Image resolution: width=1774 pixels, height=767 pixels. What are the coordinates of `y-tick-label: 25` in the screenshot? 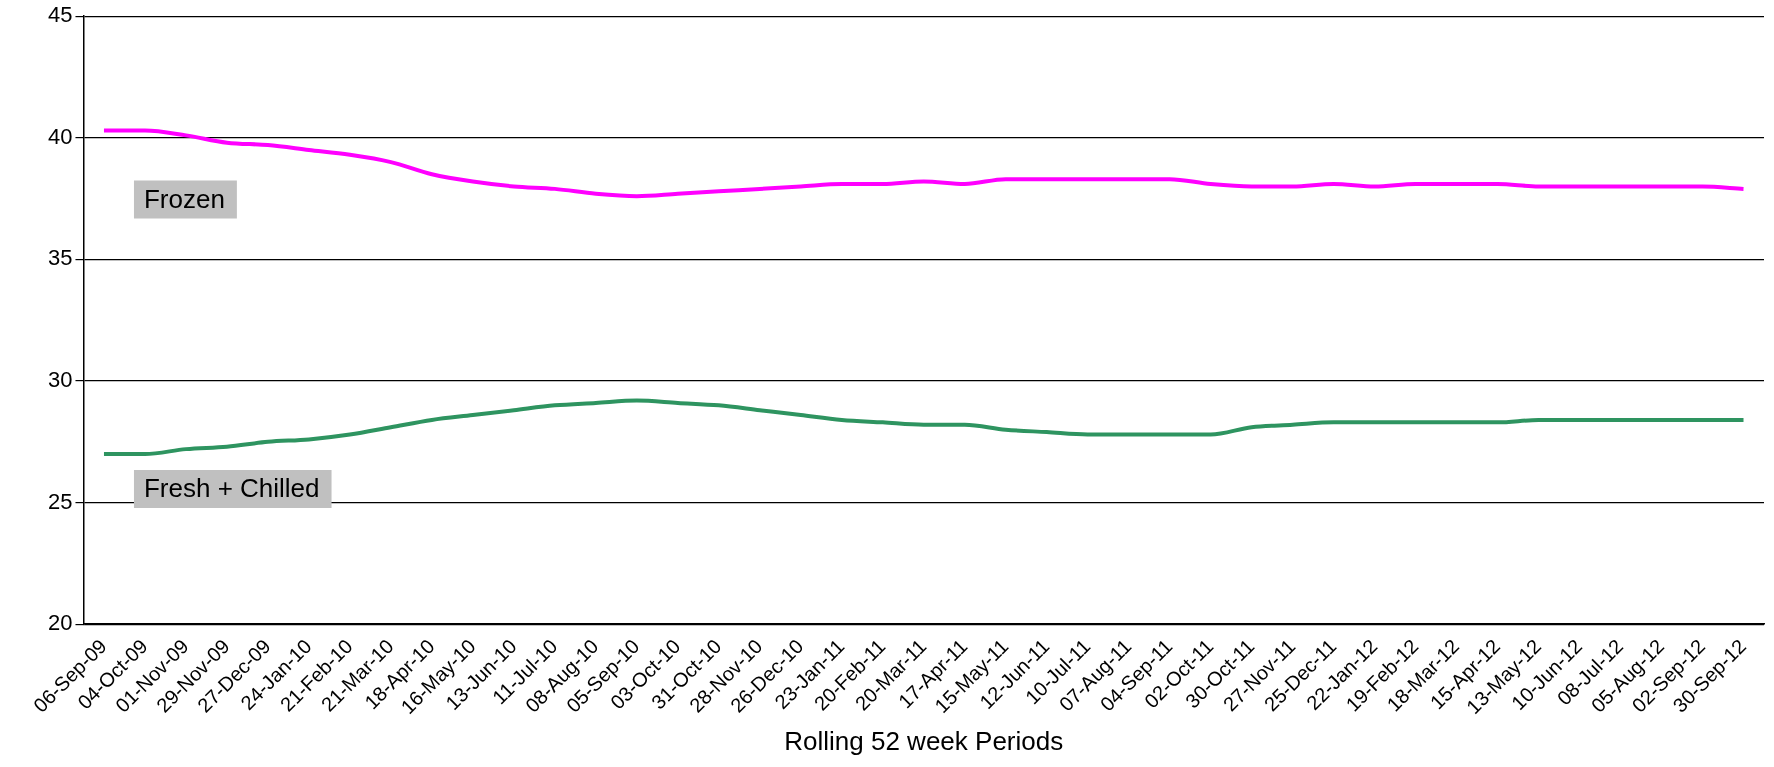 It's located at (60, 501).